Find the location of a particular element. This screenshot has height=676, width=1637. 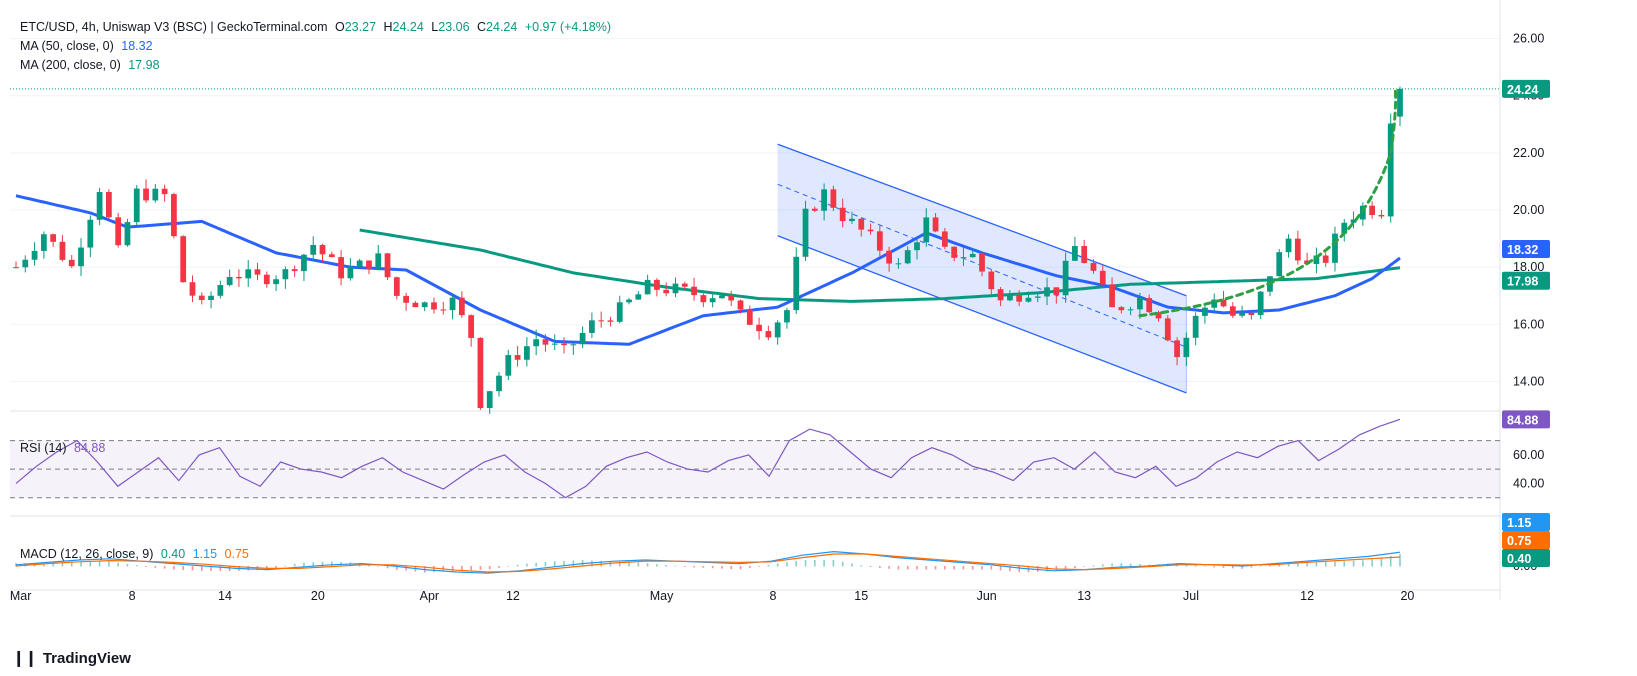

ma200-line is located at coordinates (880, 265).